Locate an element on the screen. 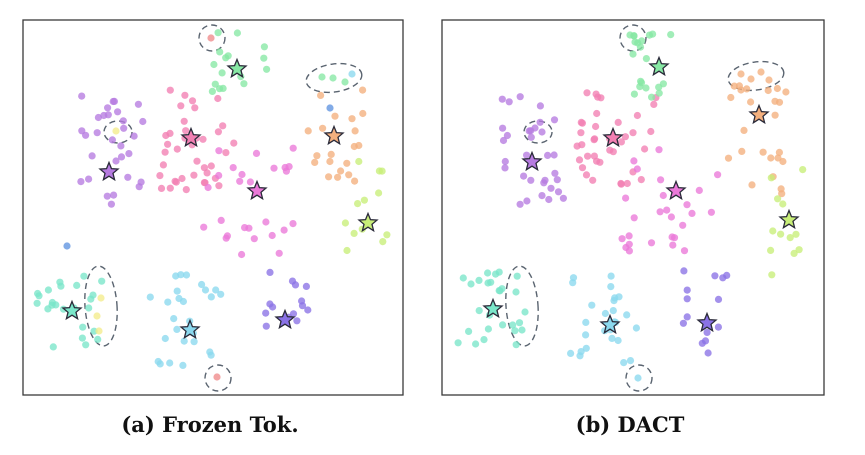 The width and height of the screenshot is (865, 455). star-purple is located at coordinates (532, 161).